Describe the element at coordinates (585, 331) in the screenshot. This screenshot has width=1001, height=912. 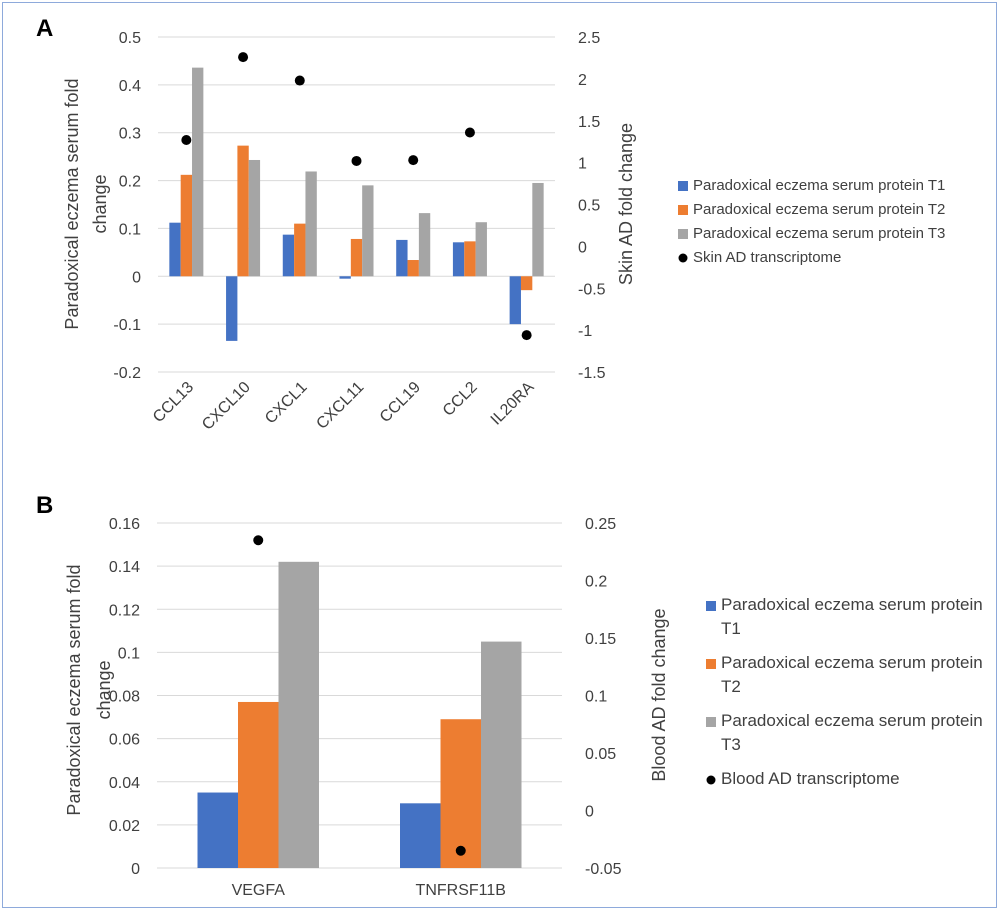
I see `y2-tick-label: -1` at that location.